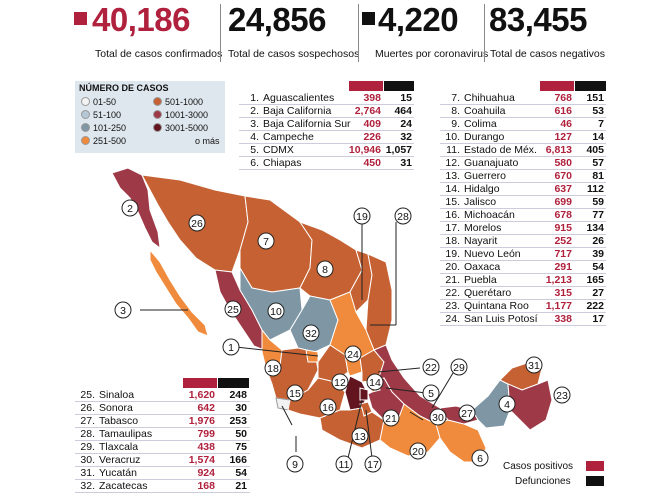  What do you see at coordinates (162, 421) in the screenshot?
I see `table-row: 27. Tabasco 1,976 253` at bounding box center [162, 421].